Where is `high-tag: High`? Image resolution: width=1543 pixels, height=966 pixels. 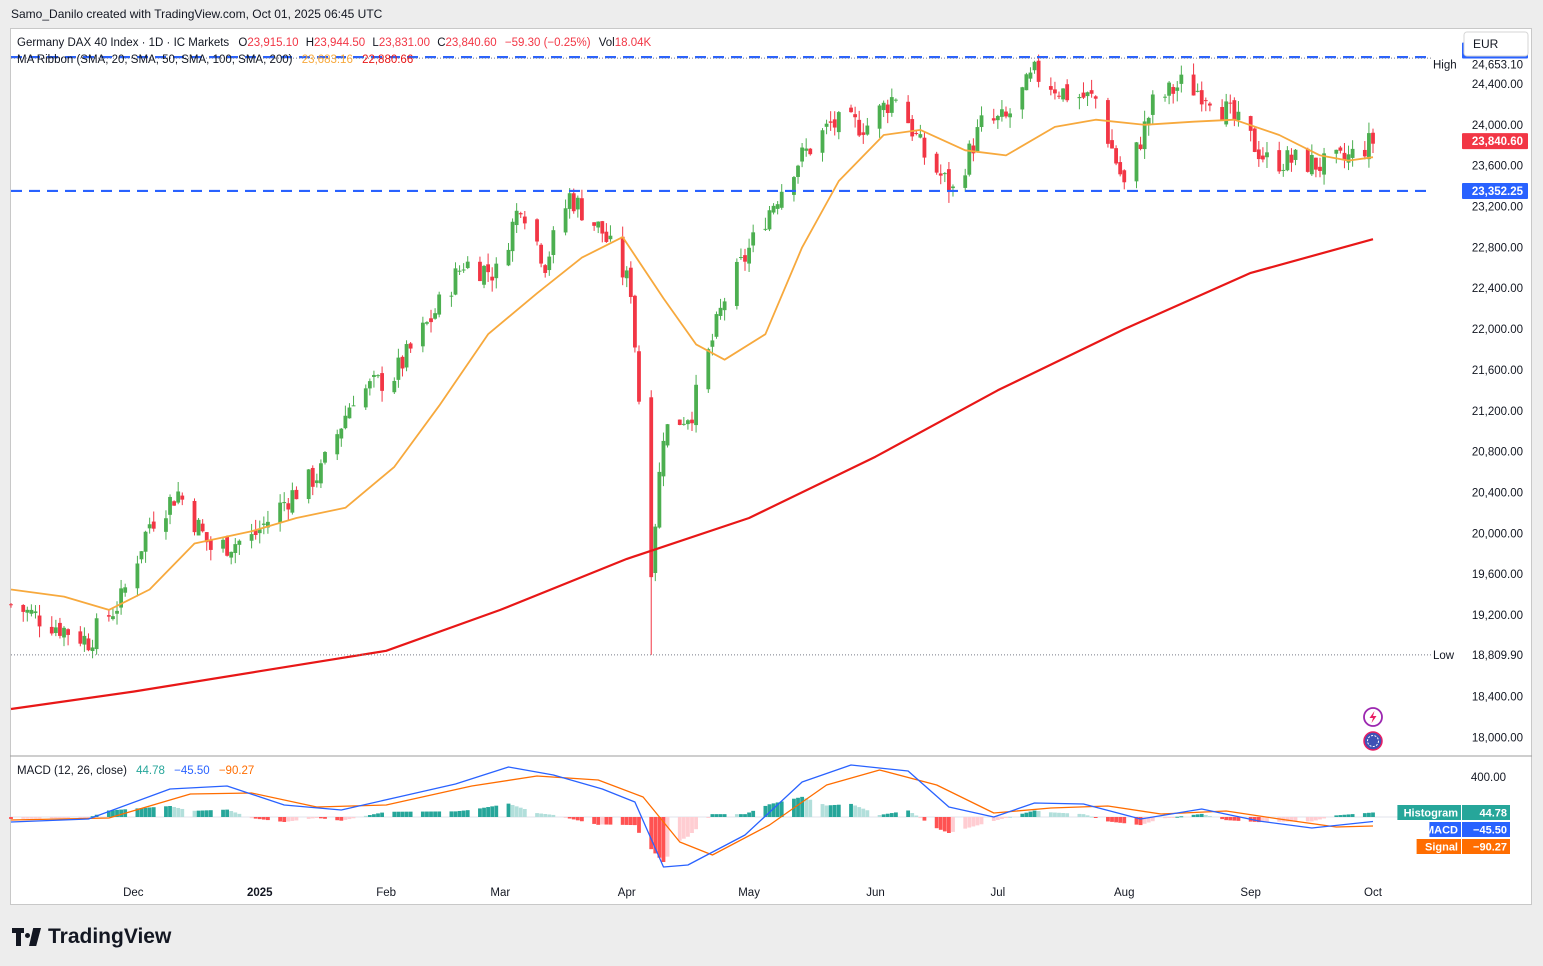
high-tag: High is located at coordinates (1445, 66).